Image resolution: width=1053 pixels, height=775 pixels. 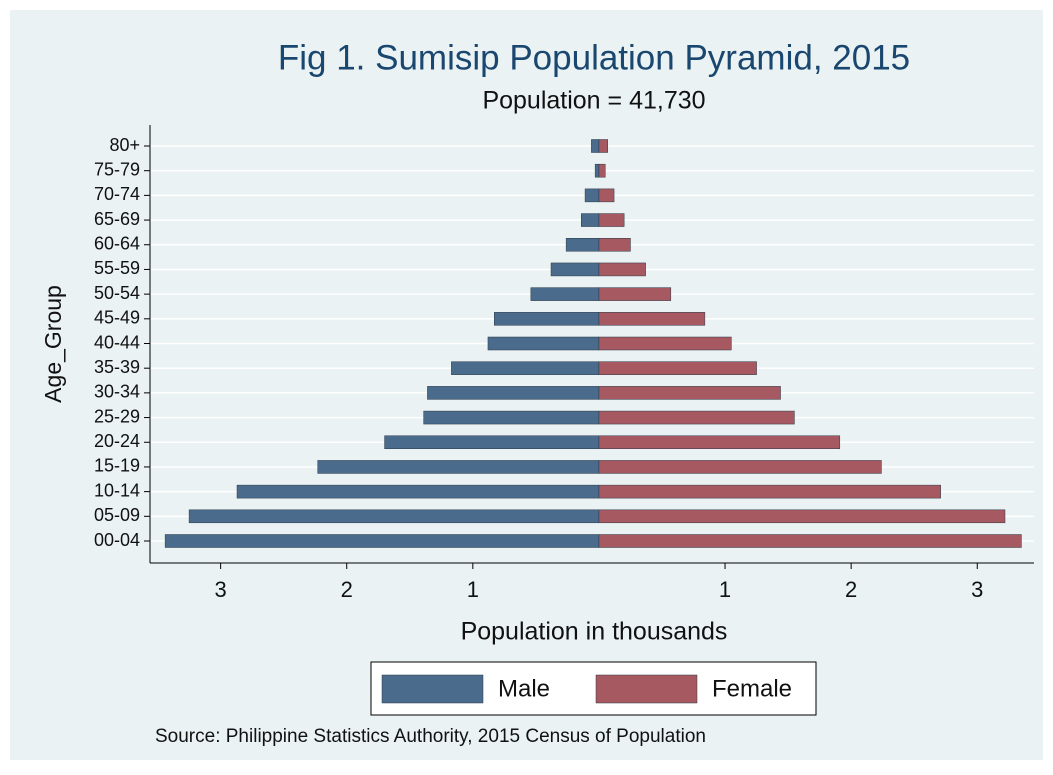 I want to click on y-tick-label: 05-09, so click(x=117, y=515).